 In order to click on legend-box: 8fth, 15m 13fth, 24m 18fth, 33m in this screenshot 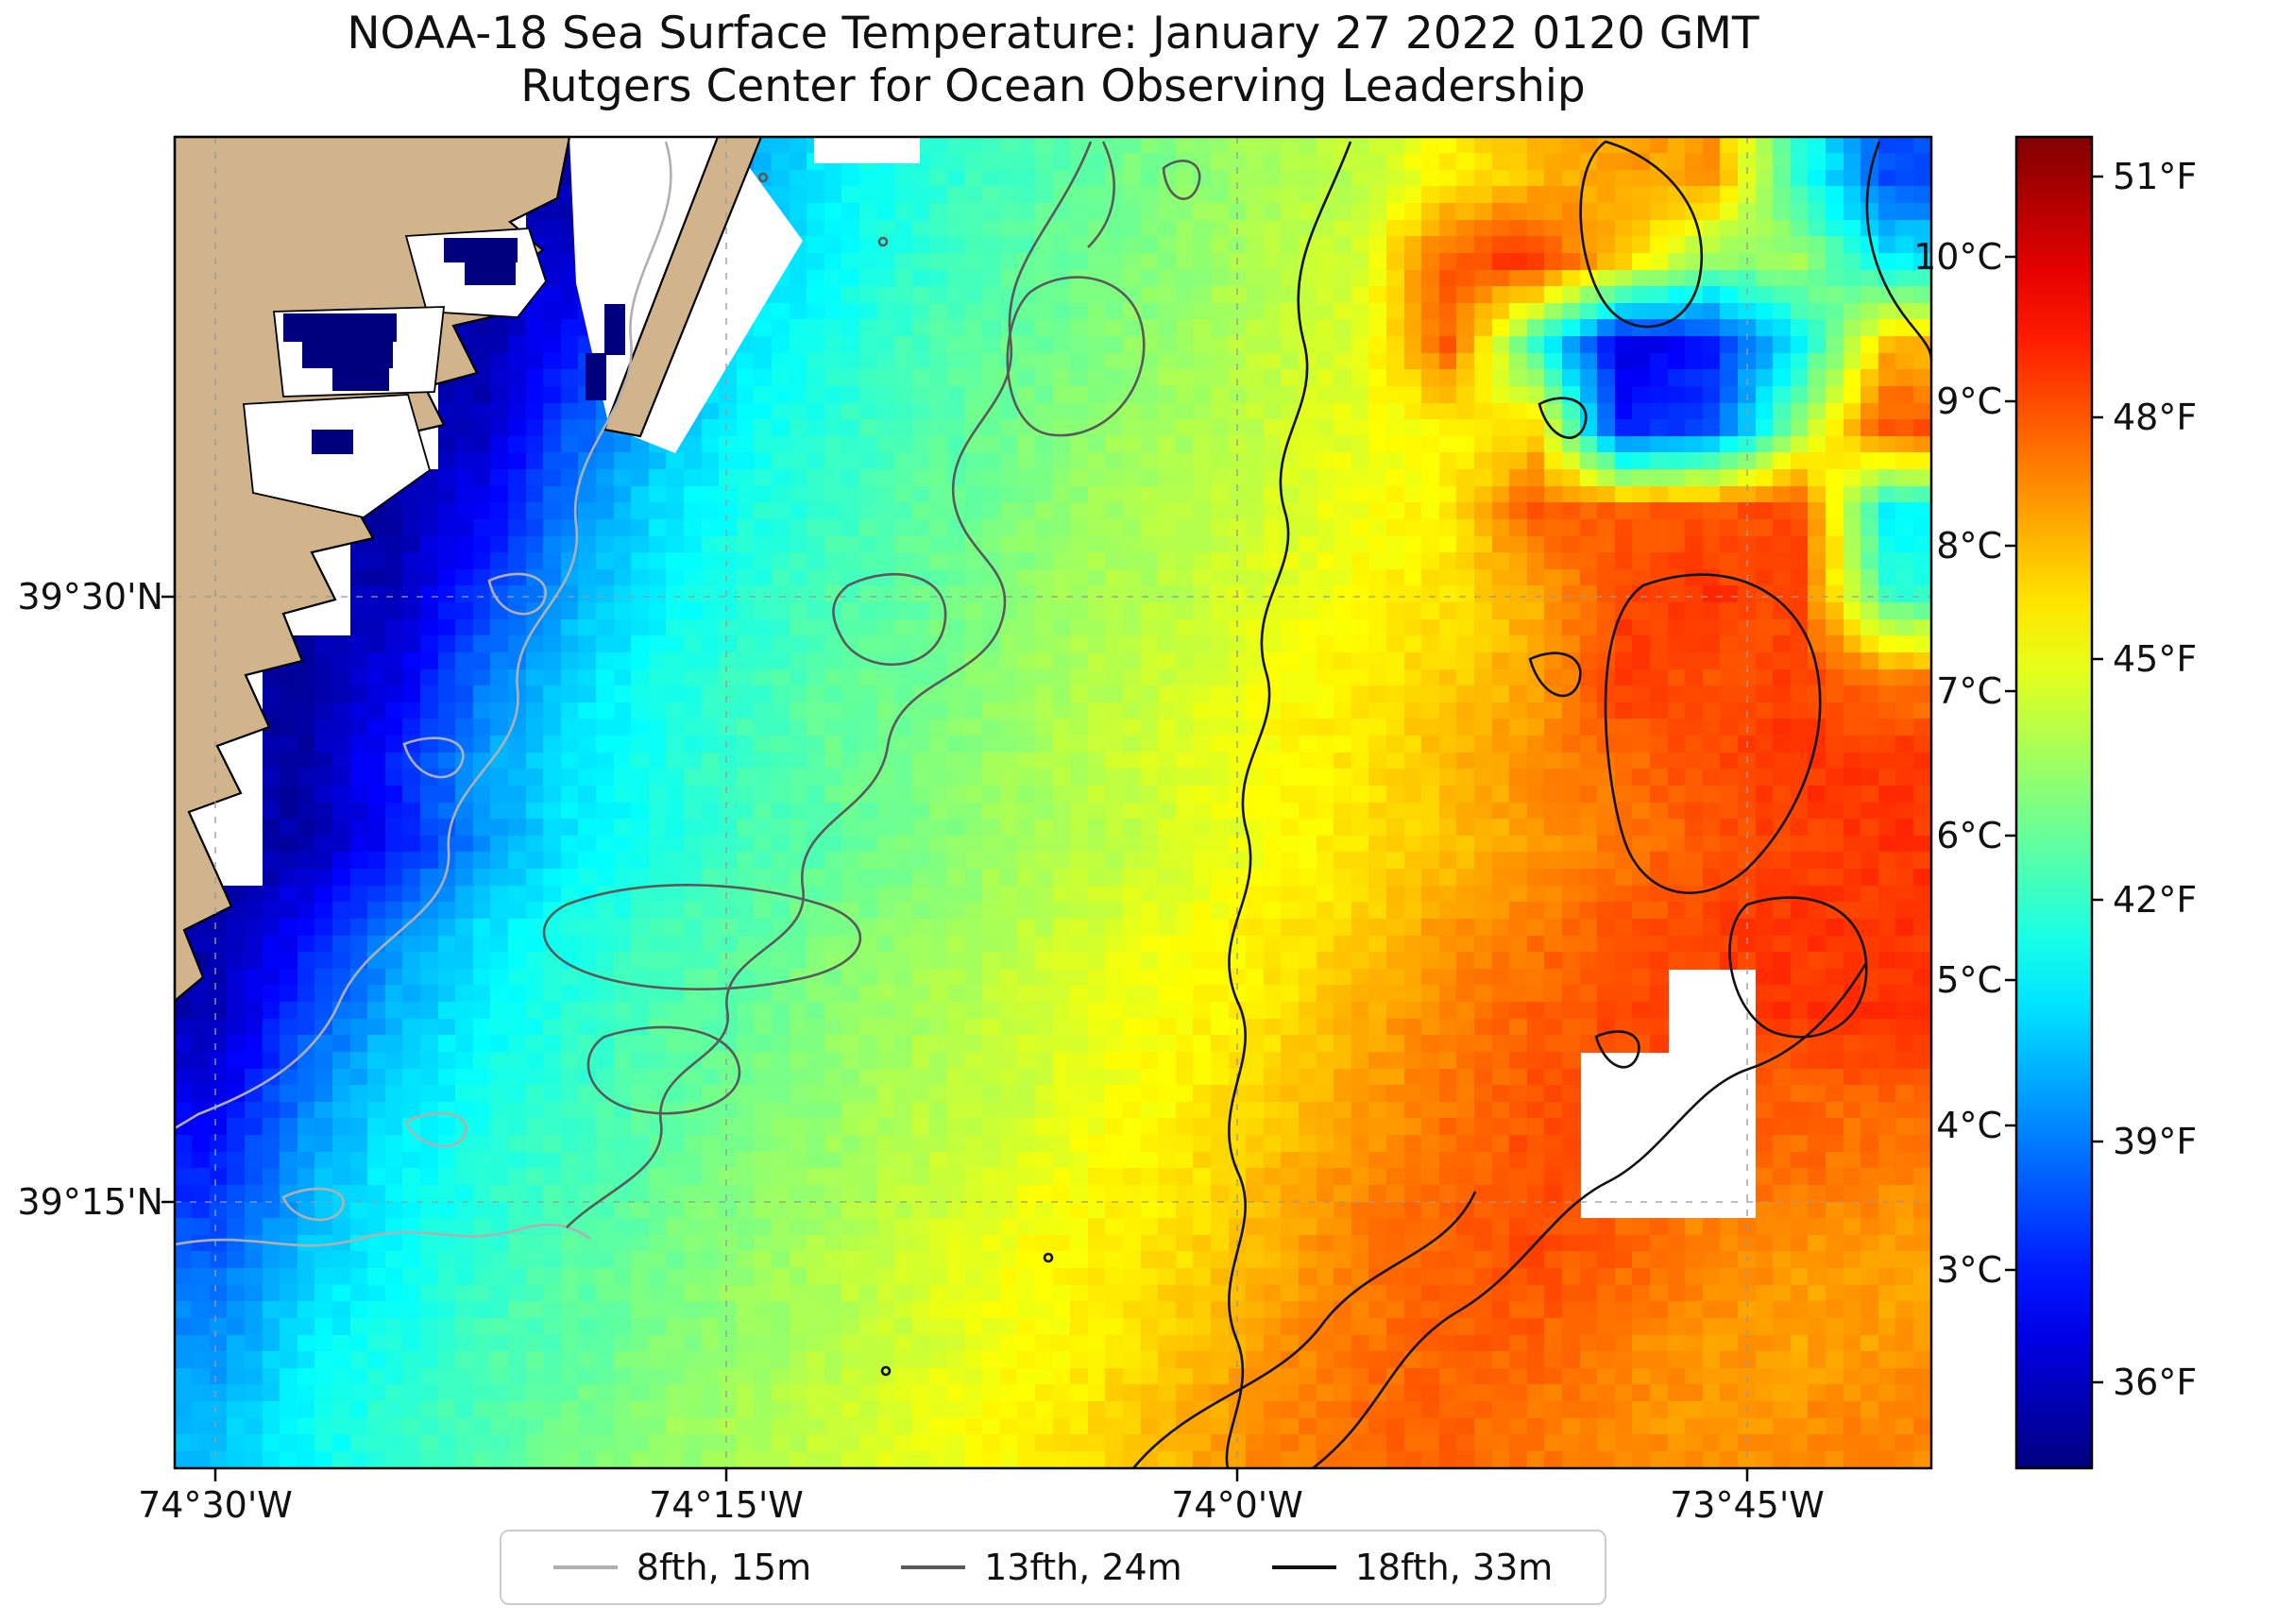, I will do `click(1053, 1567)`.